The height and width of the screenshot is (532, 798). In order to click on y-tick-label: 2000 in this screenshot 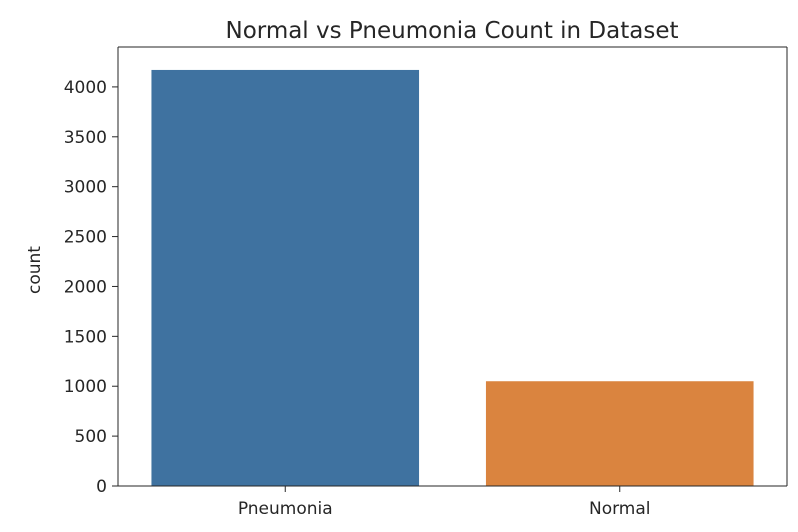, I will do `click(85, 287)`.